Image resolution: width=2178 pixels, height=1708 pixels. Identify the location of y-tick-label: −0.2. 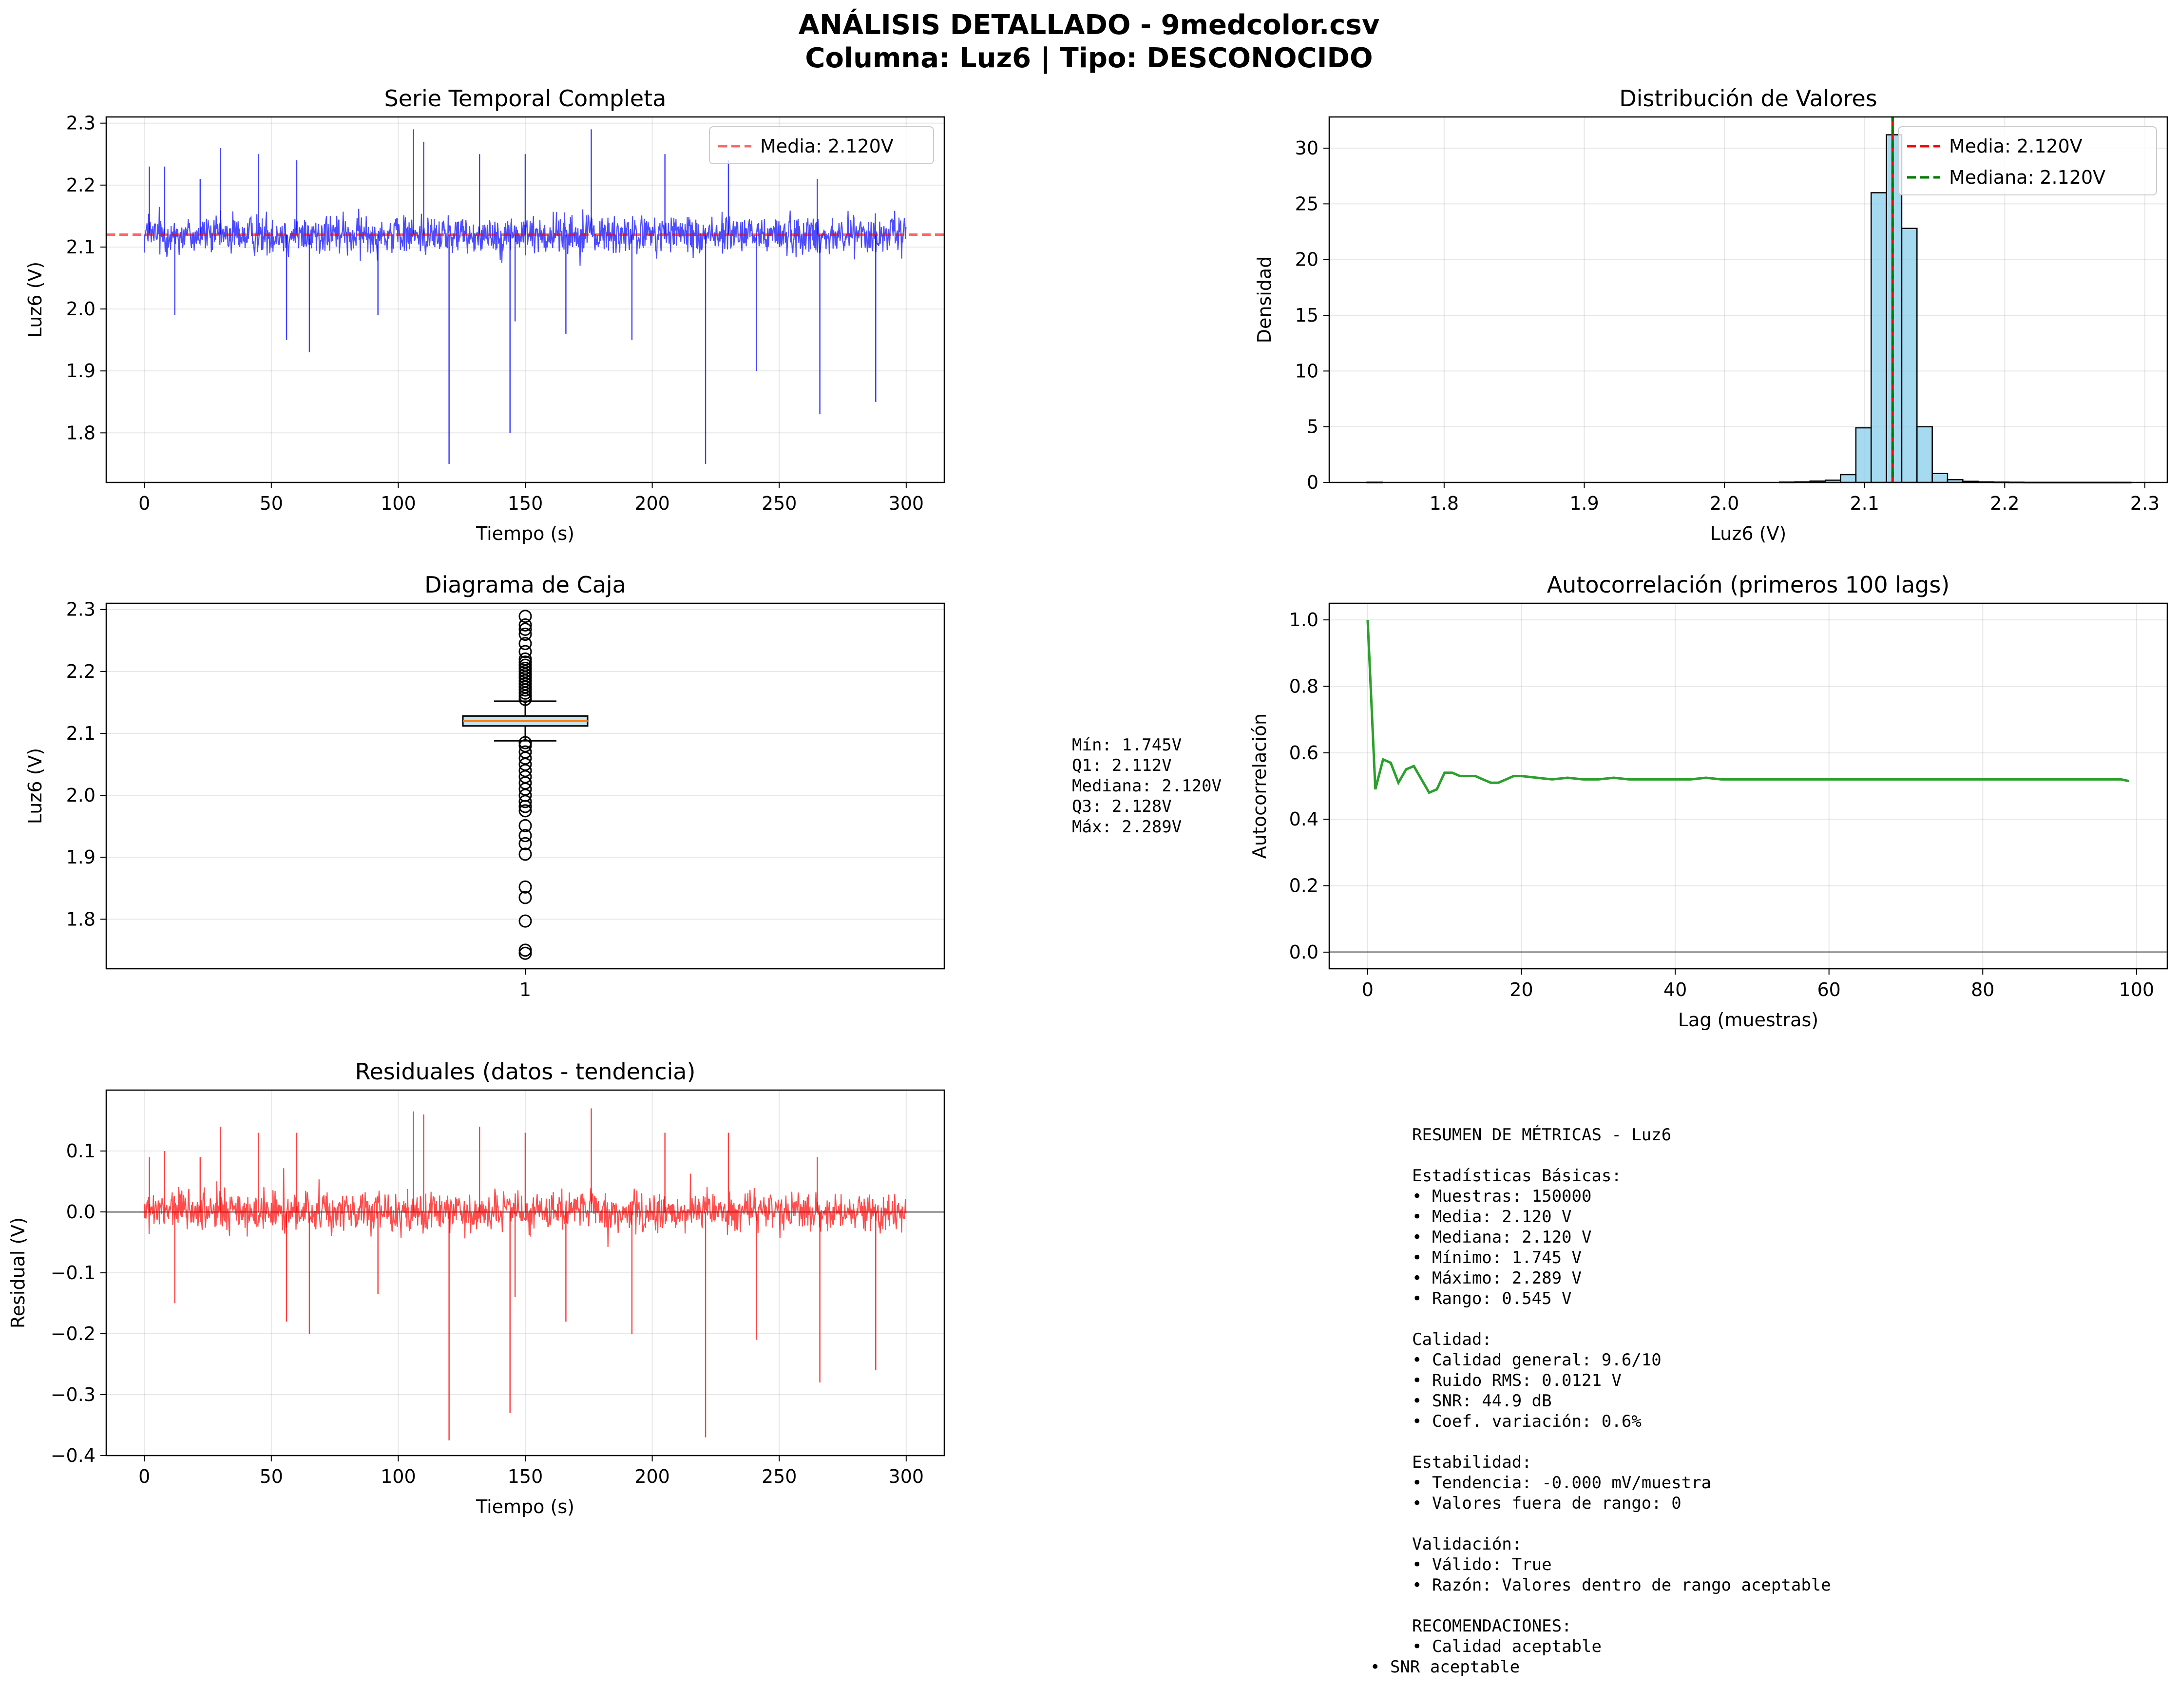
(73, 1333).